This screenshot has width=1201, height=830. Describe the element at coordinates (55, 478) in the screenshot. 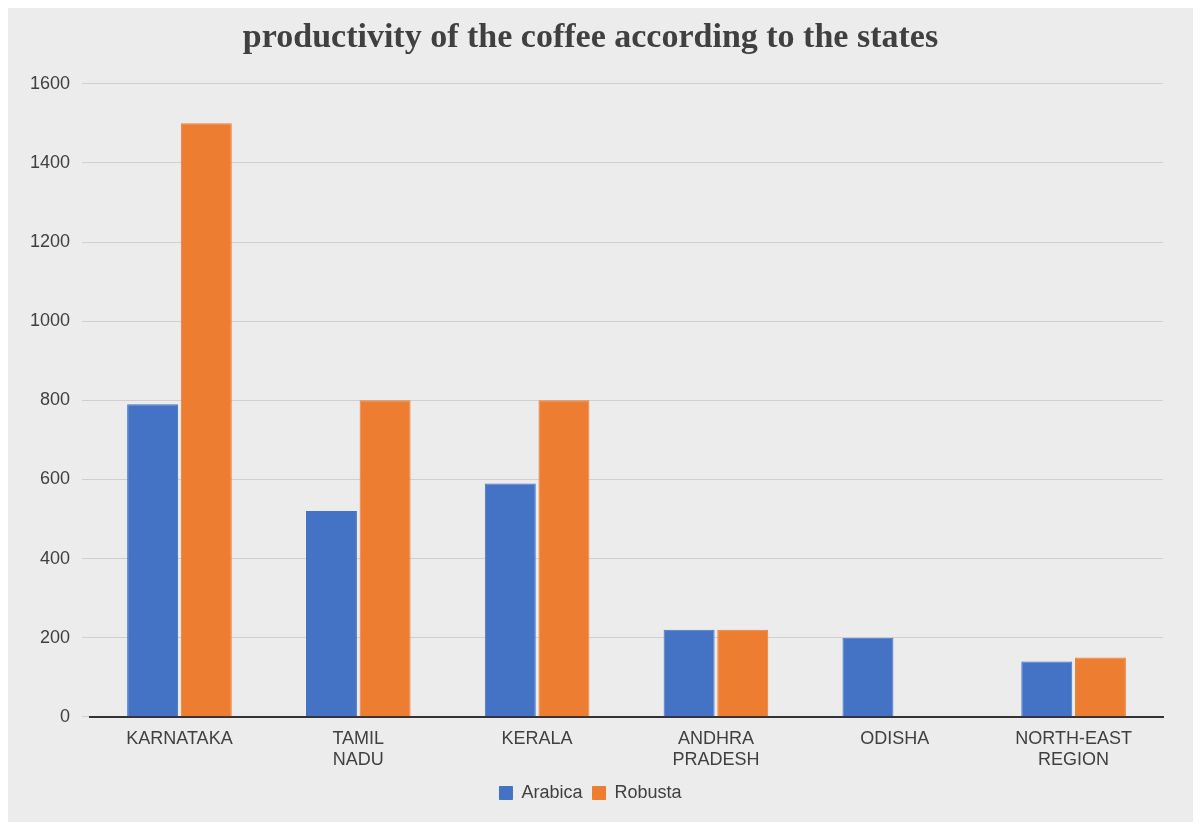

I see `y-tick-label: 600` at that location.